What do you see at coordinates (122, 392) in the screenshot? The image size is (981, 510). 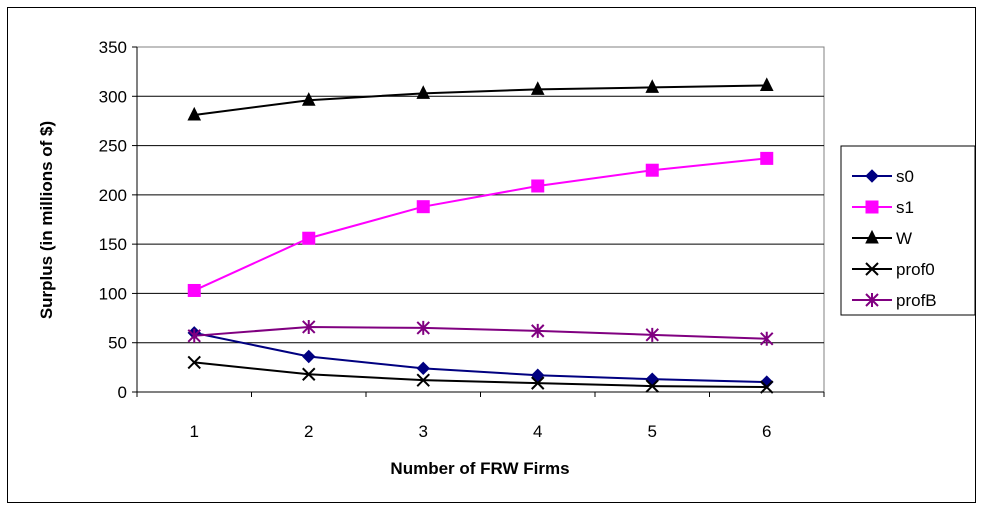 I see `y-tick-label: 0` at bounding box center [122, 392].